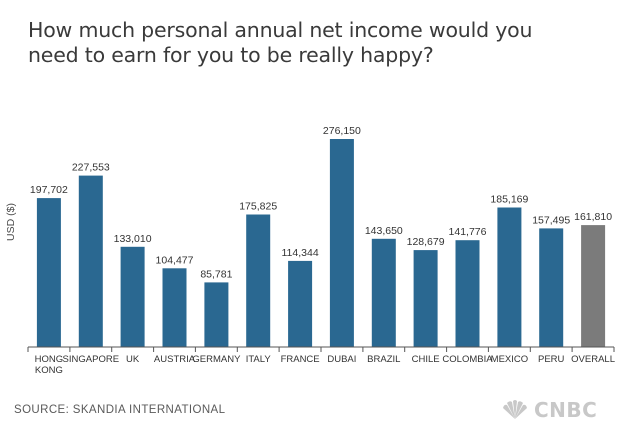 The height and width of the screenshot is (445, 640). Describe the element at coordinates (91, 168) in the screenshot. I see `data-label: 227,553` at that location.